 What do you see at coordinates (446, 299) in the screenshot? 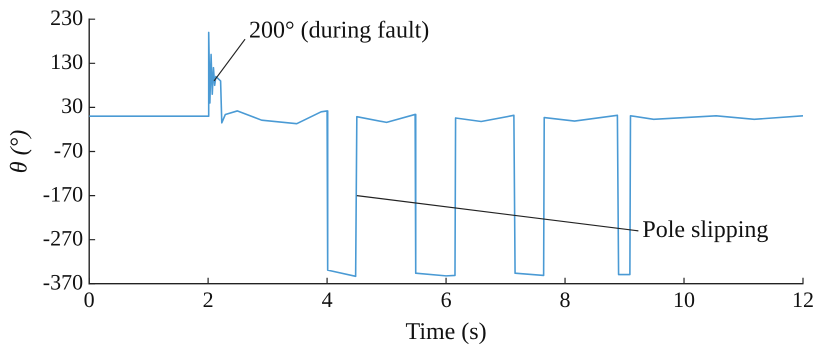
I see `x-tick-label: 6` at bounding box center [446, 299].